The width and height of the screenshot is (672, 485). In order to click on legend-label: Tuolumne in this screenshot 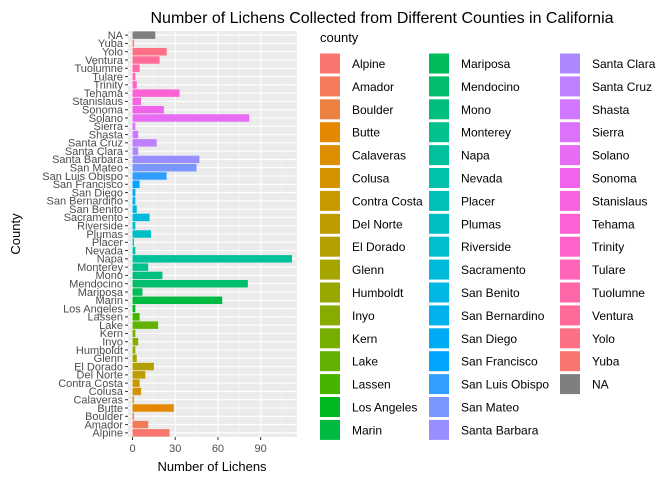, I will do `click(618, 293)`.